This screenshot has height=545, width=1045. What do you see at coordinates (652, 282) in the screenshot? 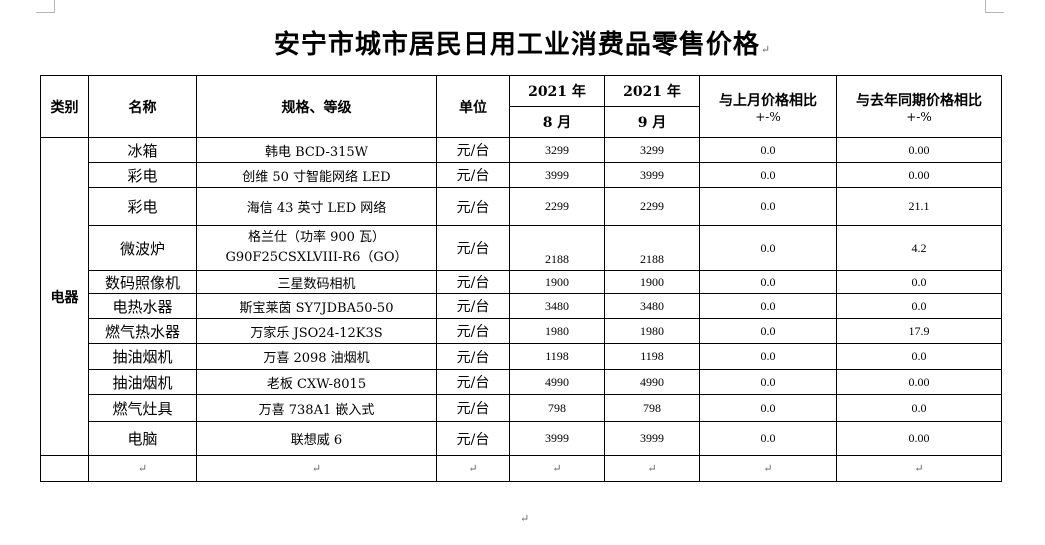
I see `price-sep: 1900` at bounding box center [652, 282].